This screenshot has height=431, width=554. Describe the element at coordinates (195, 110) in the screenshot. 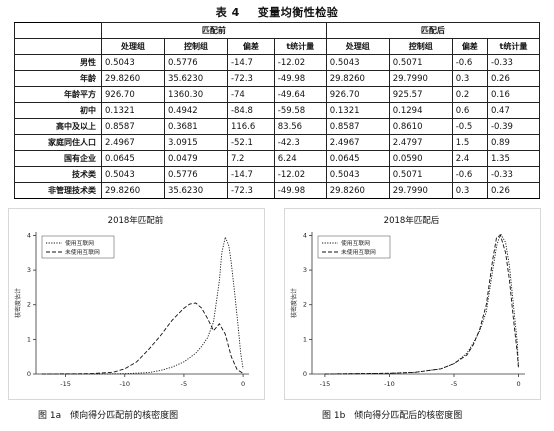

I see `table-cell: 0.4942` at that location.